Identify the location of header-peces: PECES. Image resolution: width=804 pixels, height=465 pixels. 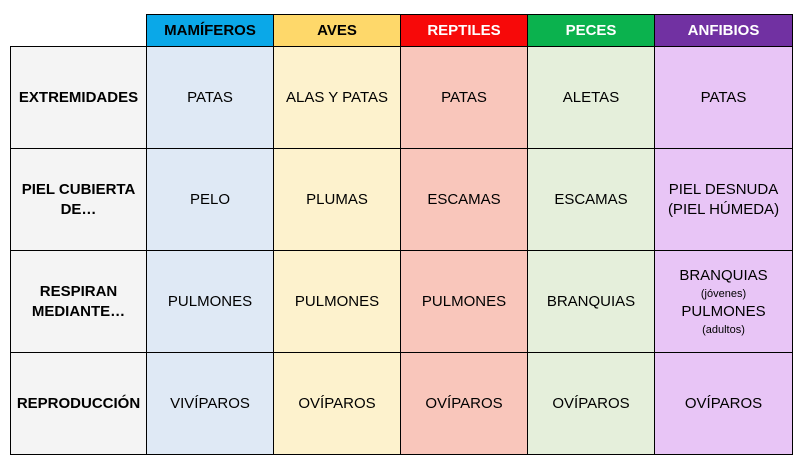
(591, 30).